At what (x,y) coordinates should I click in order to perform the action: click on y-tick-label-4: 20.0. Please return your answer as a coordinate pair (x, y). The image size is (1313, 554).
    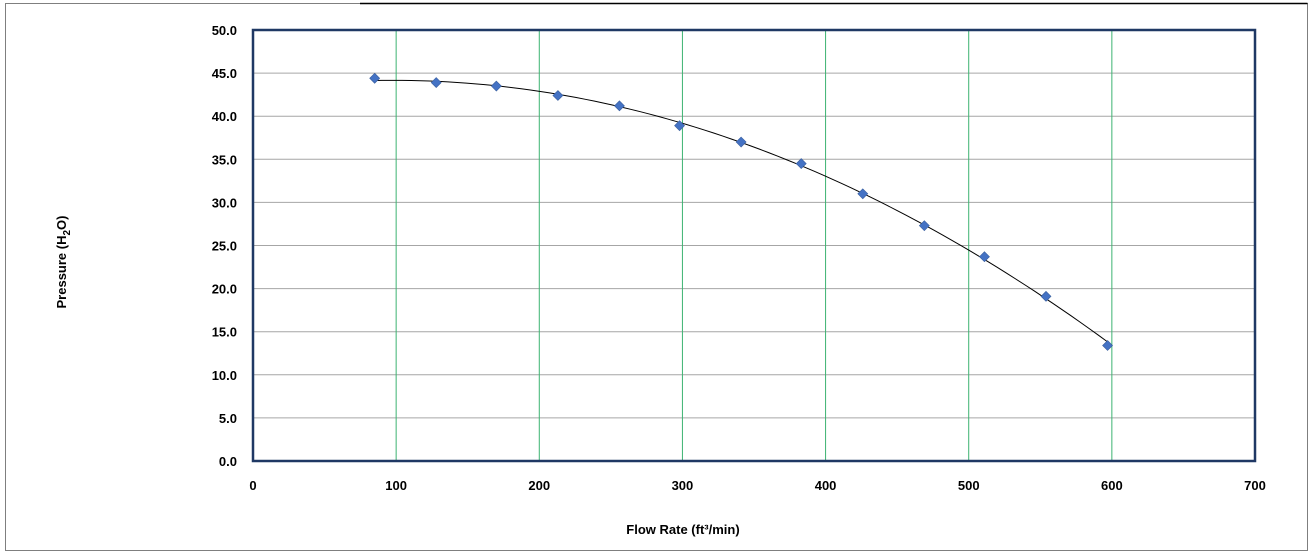
    Looking at the image, I should click on (224, 289).